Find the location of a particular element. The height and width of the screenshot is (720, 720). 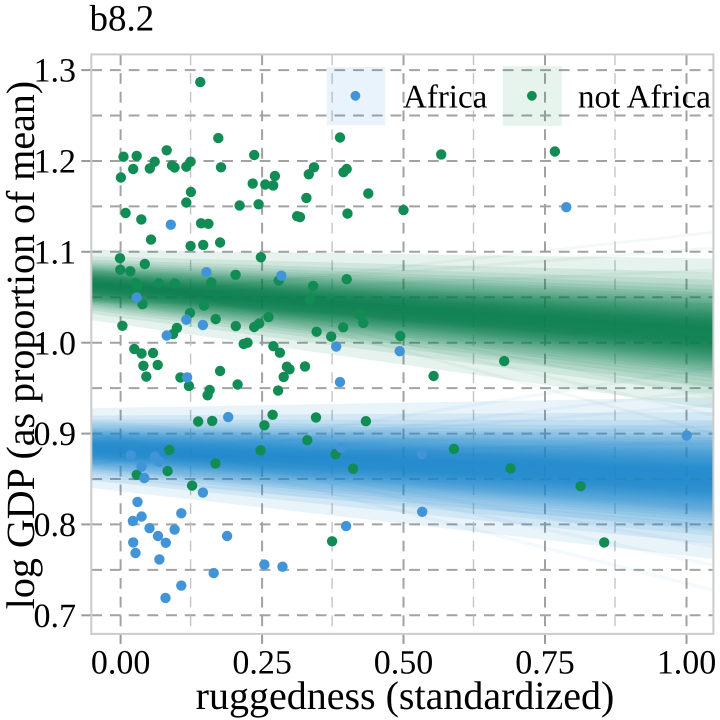

svg-text: 1.3 is located at coordinates (55, 71).